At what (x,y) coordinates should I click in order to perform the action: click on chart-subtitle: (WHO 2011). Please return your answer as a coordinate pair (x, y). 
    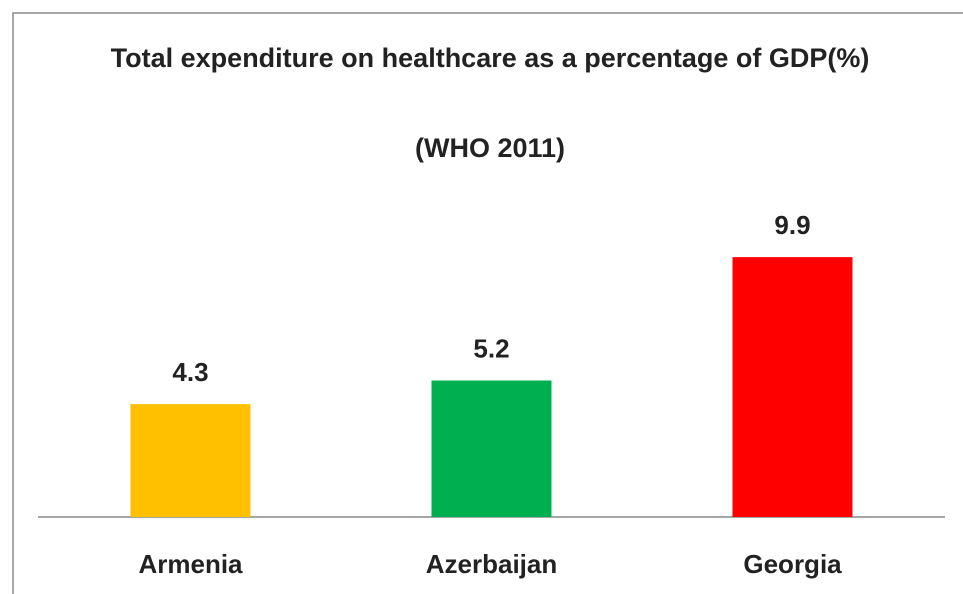
    Looking at the image, I should click on (490, 148).